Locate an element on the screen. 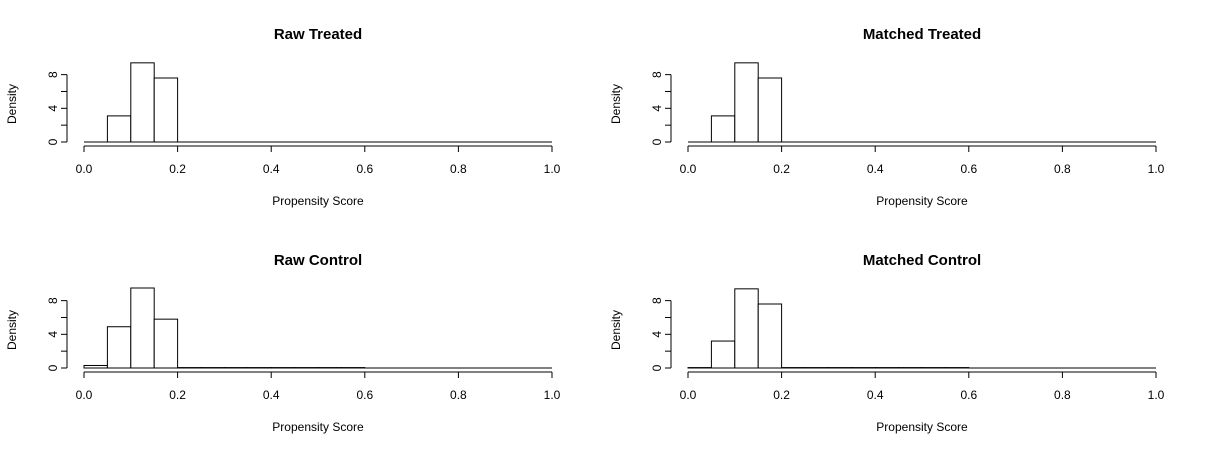 The image size is (1209, 451). matched-treated-x-tick-label-1: 0.2 is located at coordinates (781, 169).